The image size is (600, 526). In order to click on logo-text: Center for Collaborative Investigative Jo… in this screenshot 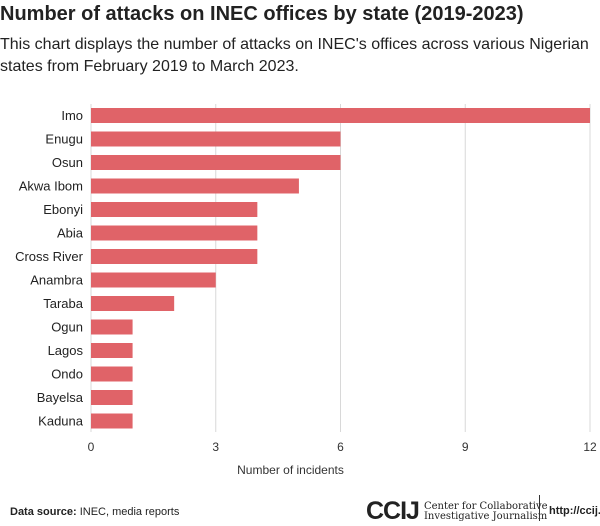, I will do `click(485, 511)`.